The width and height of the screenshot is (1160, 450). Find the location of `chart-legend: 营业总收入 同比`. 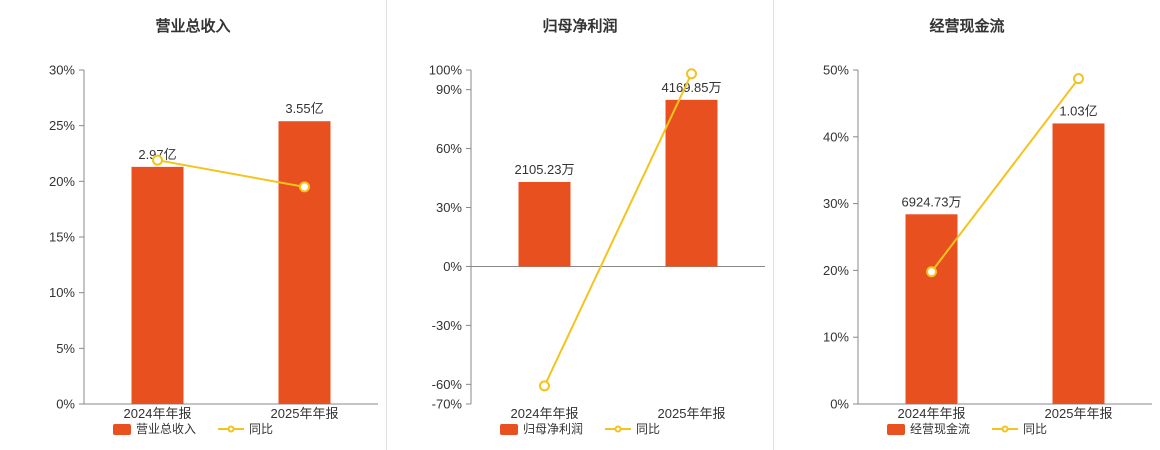

chart-legend: 营业总收入 同比 is located at coordinates (193, 436).